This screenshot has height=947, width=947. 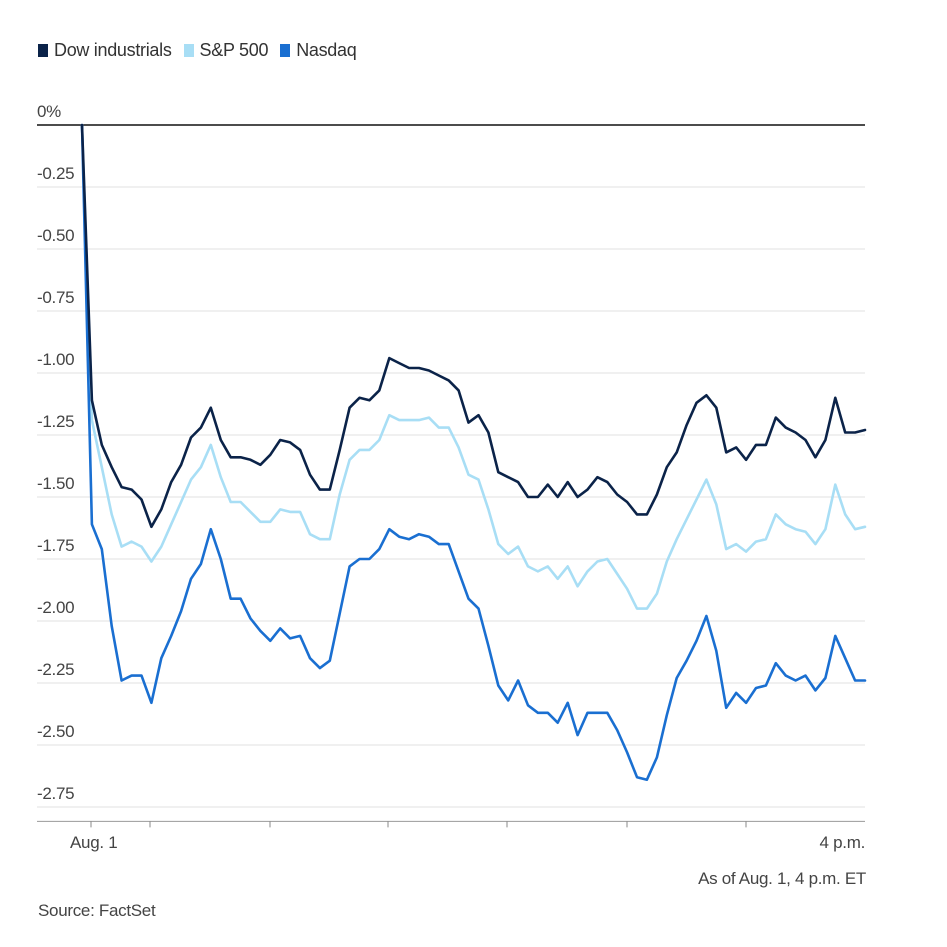 I want to click on legend-item-dow: Dow industrials, so click(x=105, y=50).